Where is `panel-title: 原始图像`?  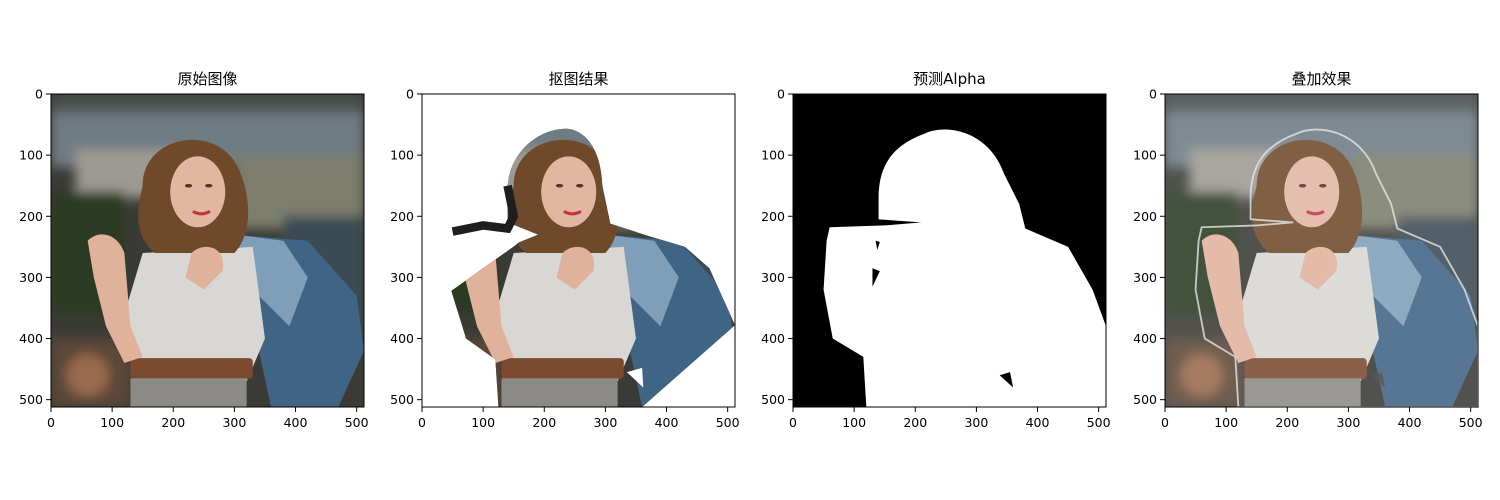 panel-title: 原始图像 is located at coordinates (207, 79).